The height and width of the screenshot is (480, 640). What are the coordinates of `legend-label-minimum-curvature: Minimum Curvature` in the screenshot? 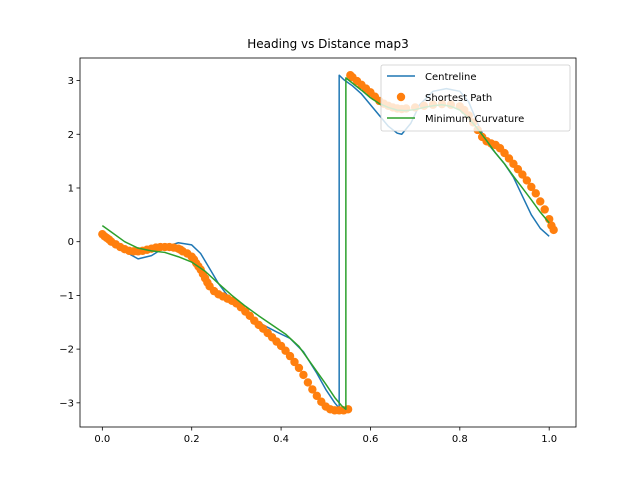 It's located at (474, 119).